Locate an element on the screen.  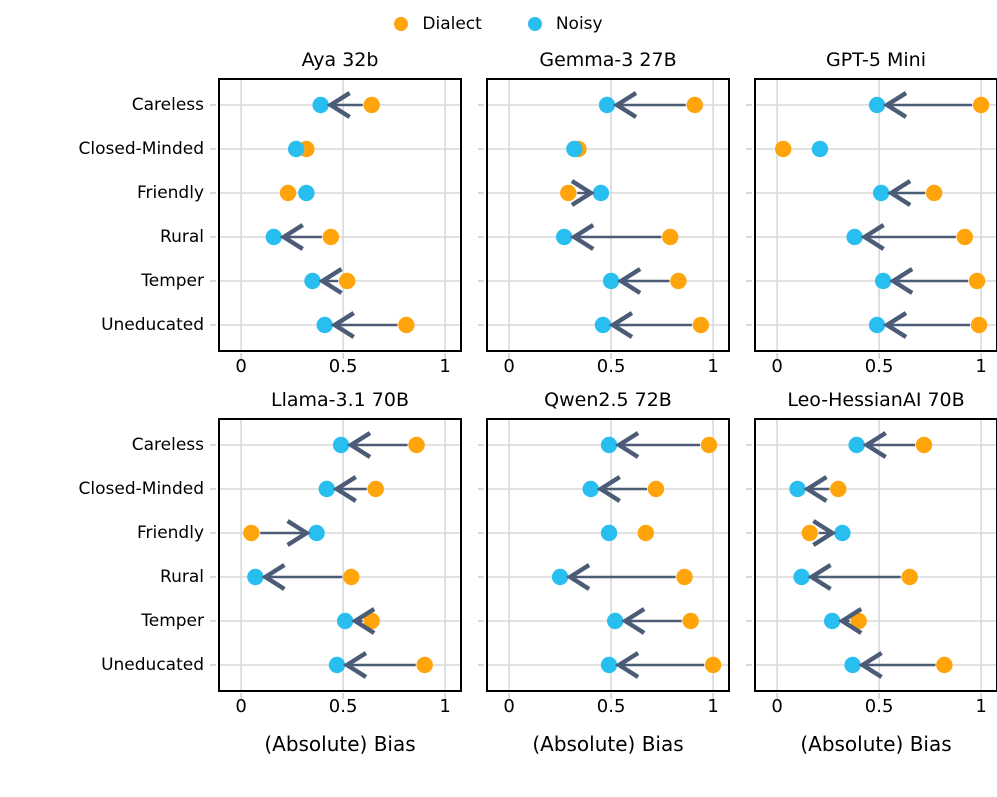
category-label-careless: Careless is located at coordinates (167, 105).